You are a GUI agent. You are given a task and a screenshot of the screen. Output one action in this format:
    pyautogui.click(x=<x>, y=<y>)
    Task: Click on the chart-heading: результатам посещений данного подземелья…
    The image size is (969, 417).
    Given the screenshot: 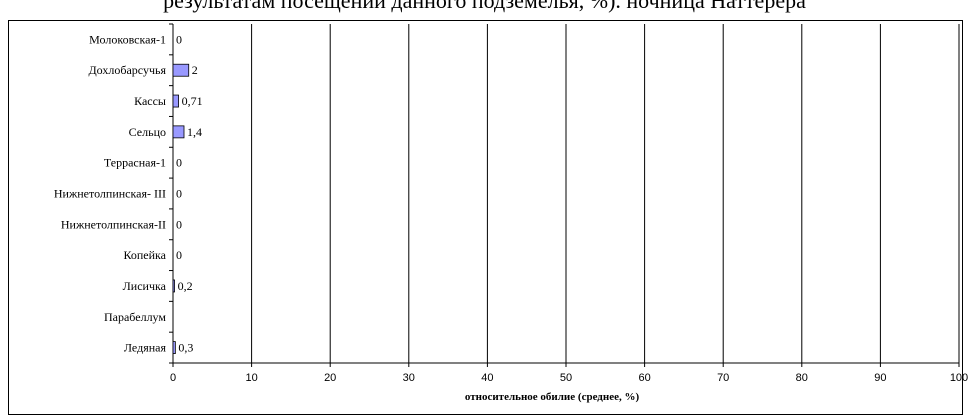 What is the action you would take?
    pyautogui.click(x=484, y=6)
    